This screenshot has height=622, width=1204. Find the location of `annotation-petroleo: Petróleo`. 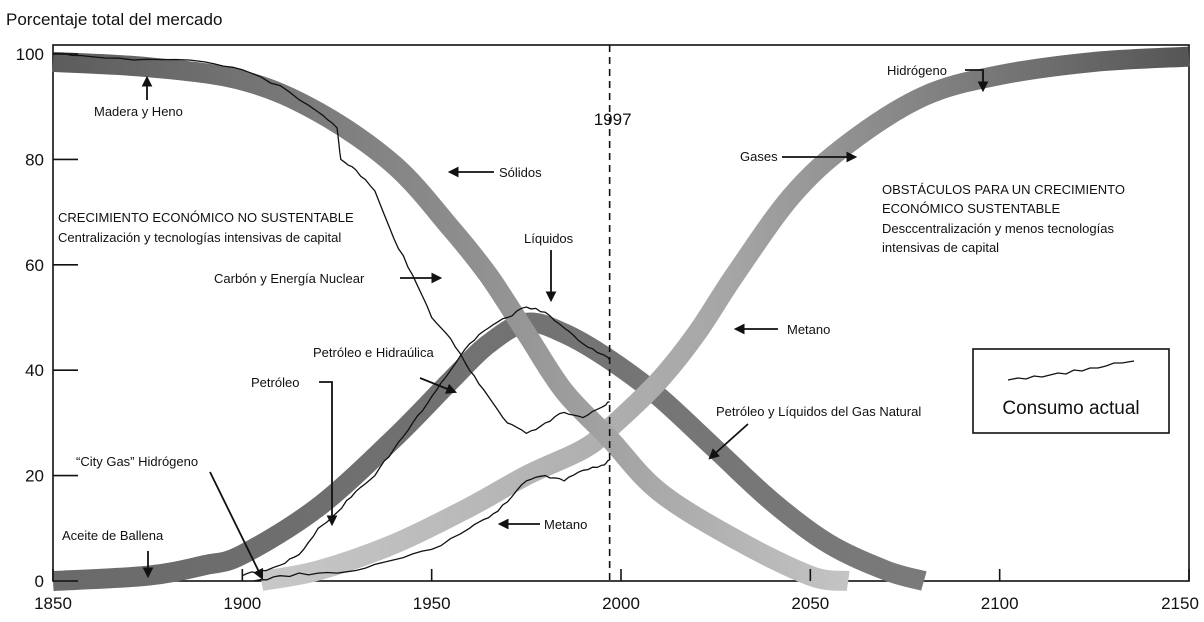

annotation-petroleo: Petróleo is located at coordinates (275, 382).